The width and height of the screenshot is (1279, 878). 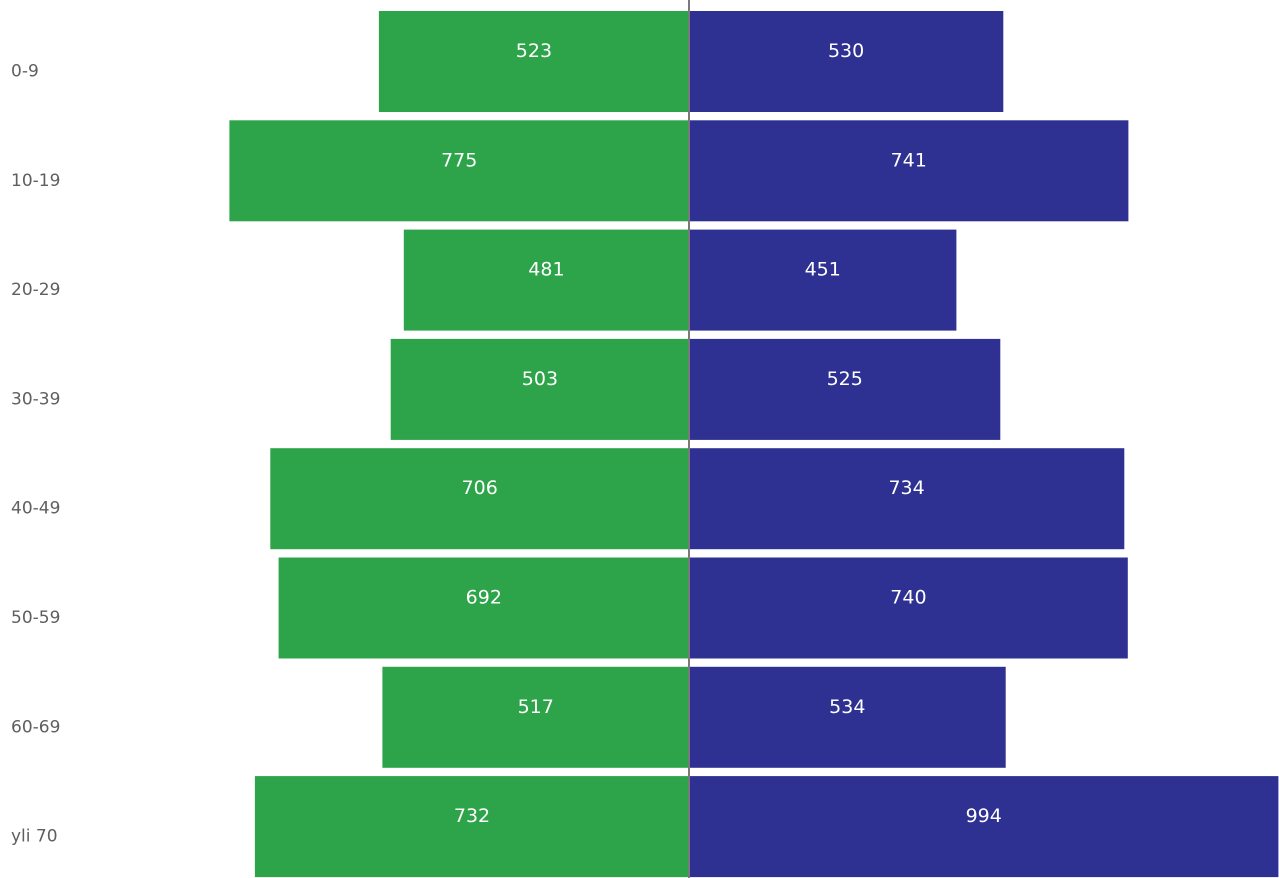 I want to click on data-label-right-0: 530, so click(x=846, y=51).